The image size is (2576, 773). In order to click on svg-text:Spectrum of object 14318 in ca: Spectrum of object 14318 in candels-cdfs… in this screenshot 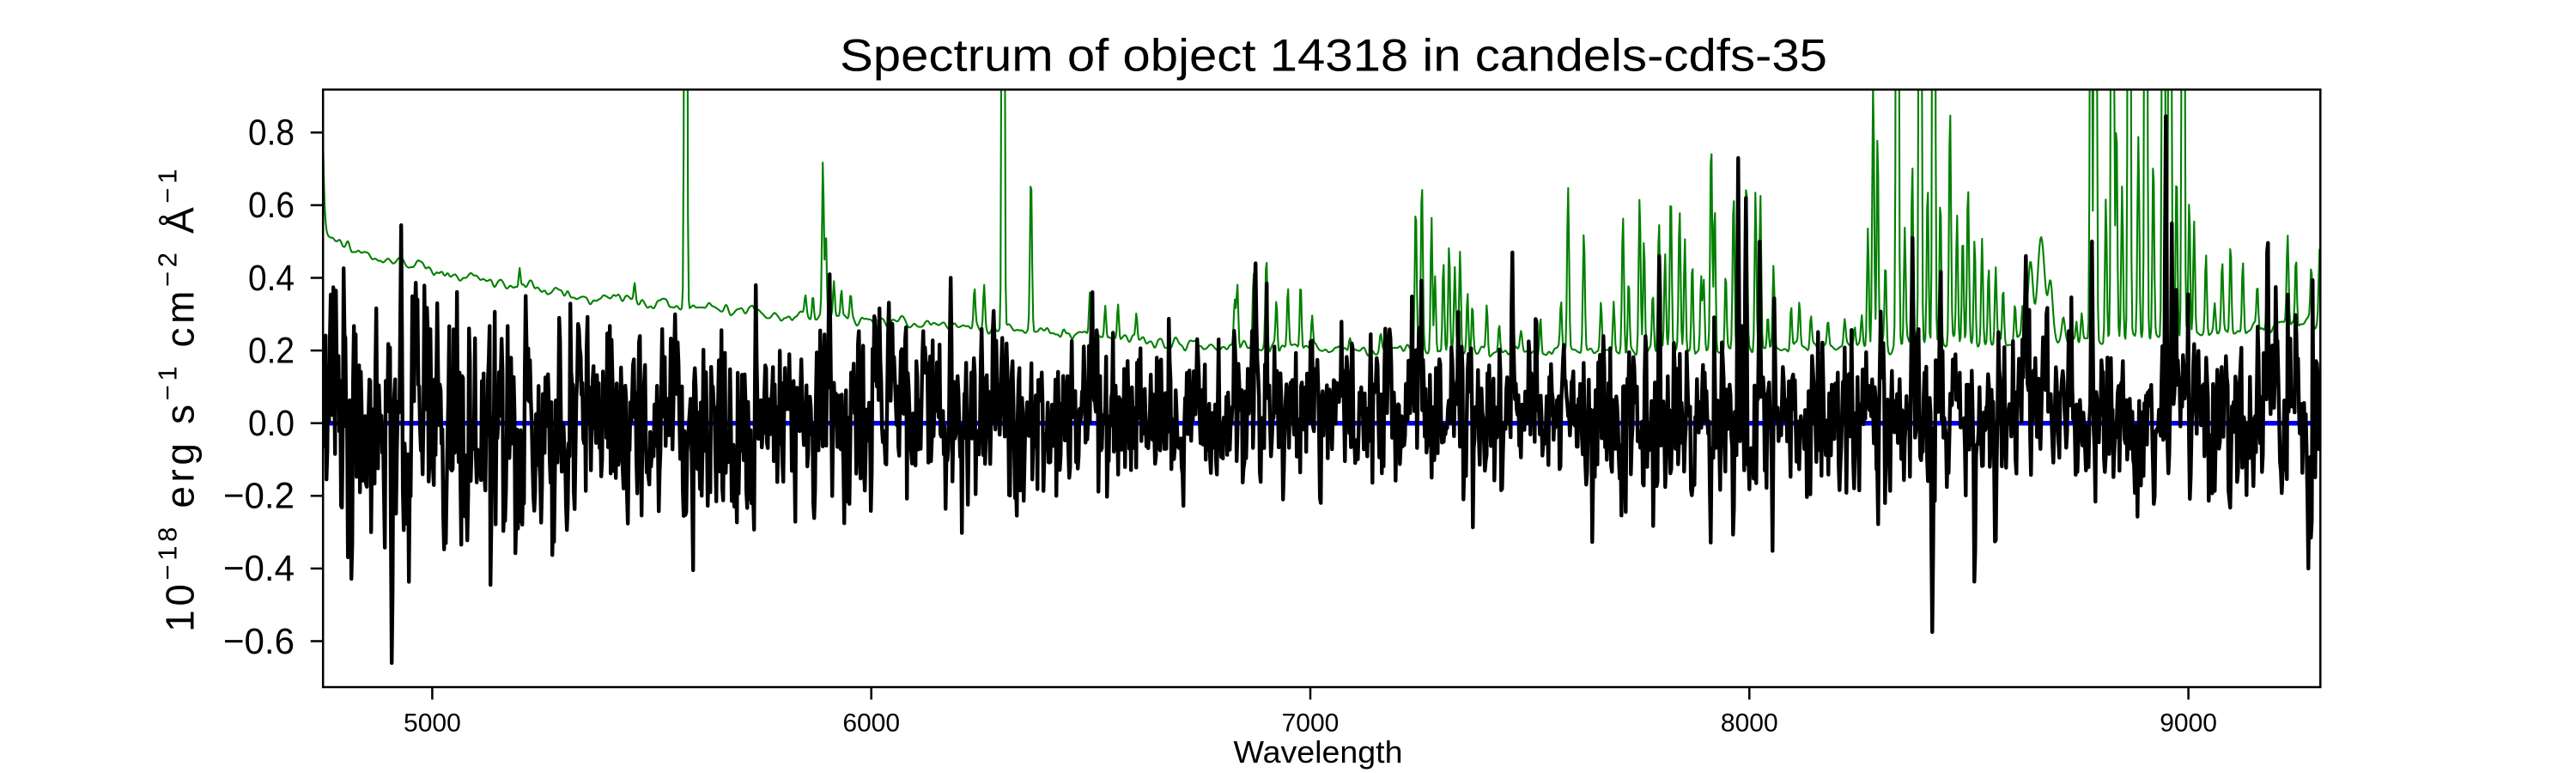, I will do `click(1334, 57)`.